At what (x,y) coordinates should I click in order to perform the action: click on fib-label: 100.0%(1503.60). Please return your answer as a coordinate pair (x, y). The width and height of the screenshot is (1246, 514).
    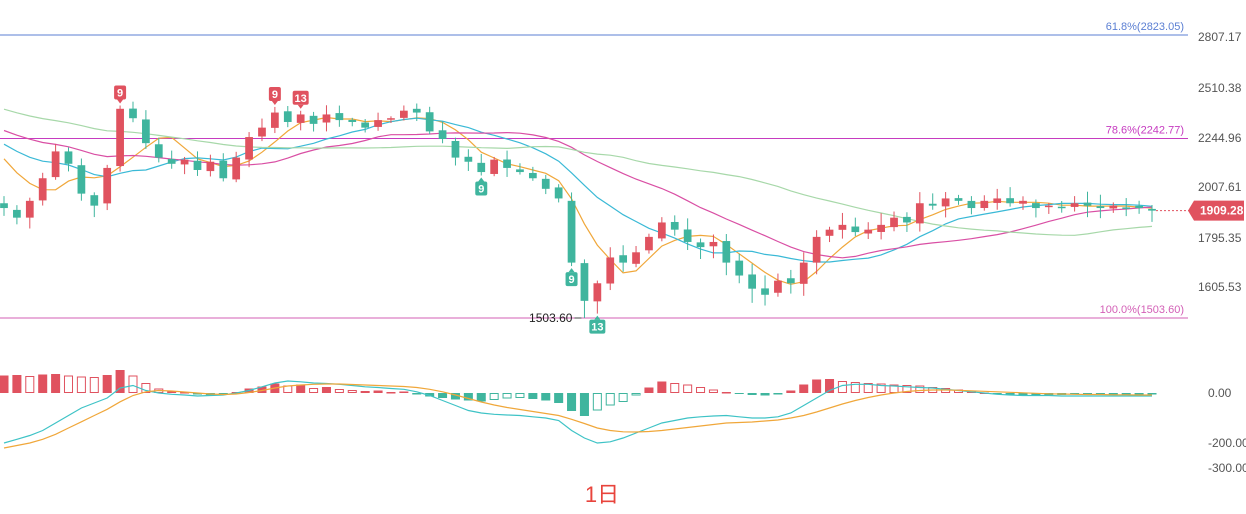
    Looking at the image, I should click on (1142, 310).